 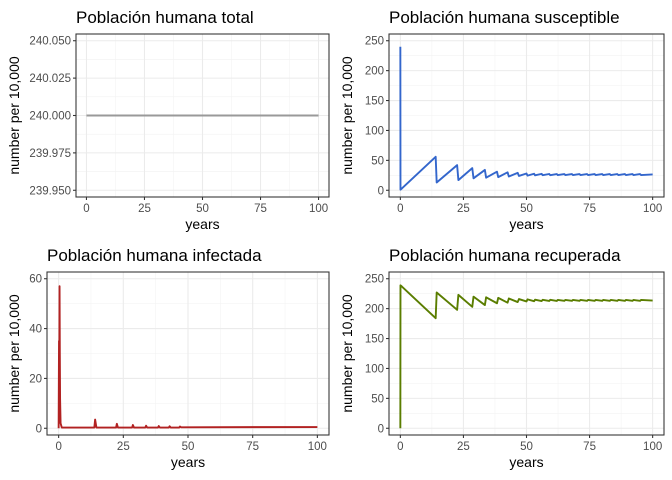 What do you see at coordinates (35, 280) in the screenshot?
I see `y-tick-label: 60` at bounding box center [35, 280].